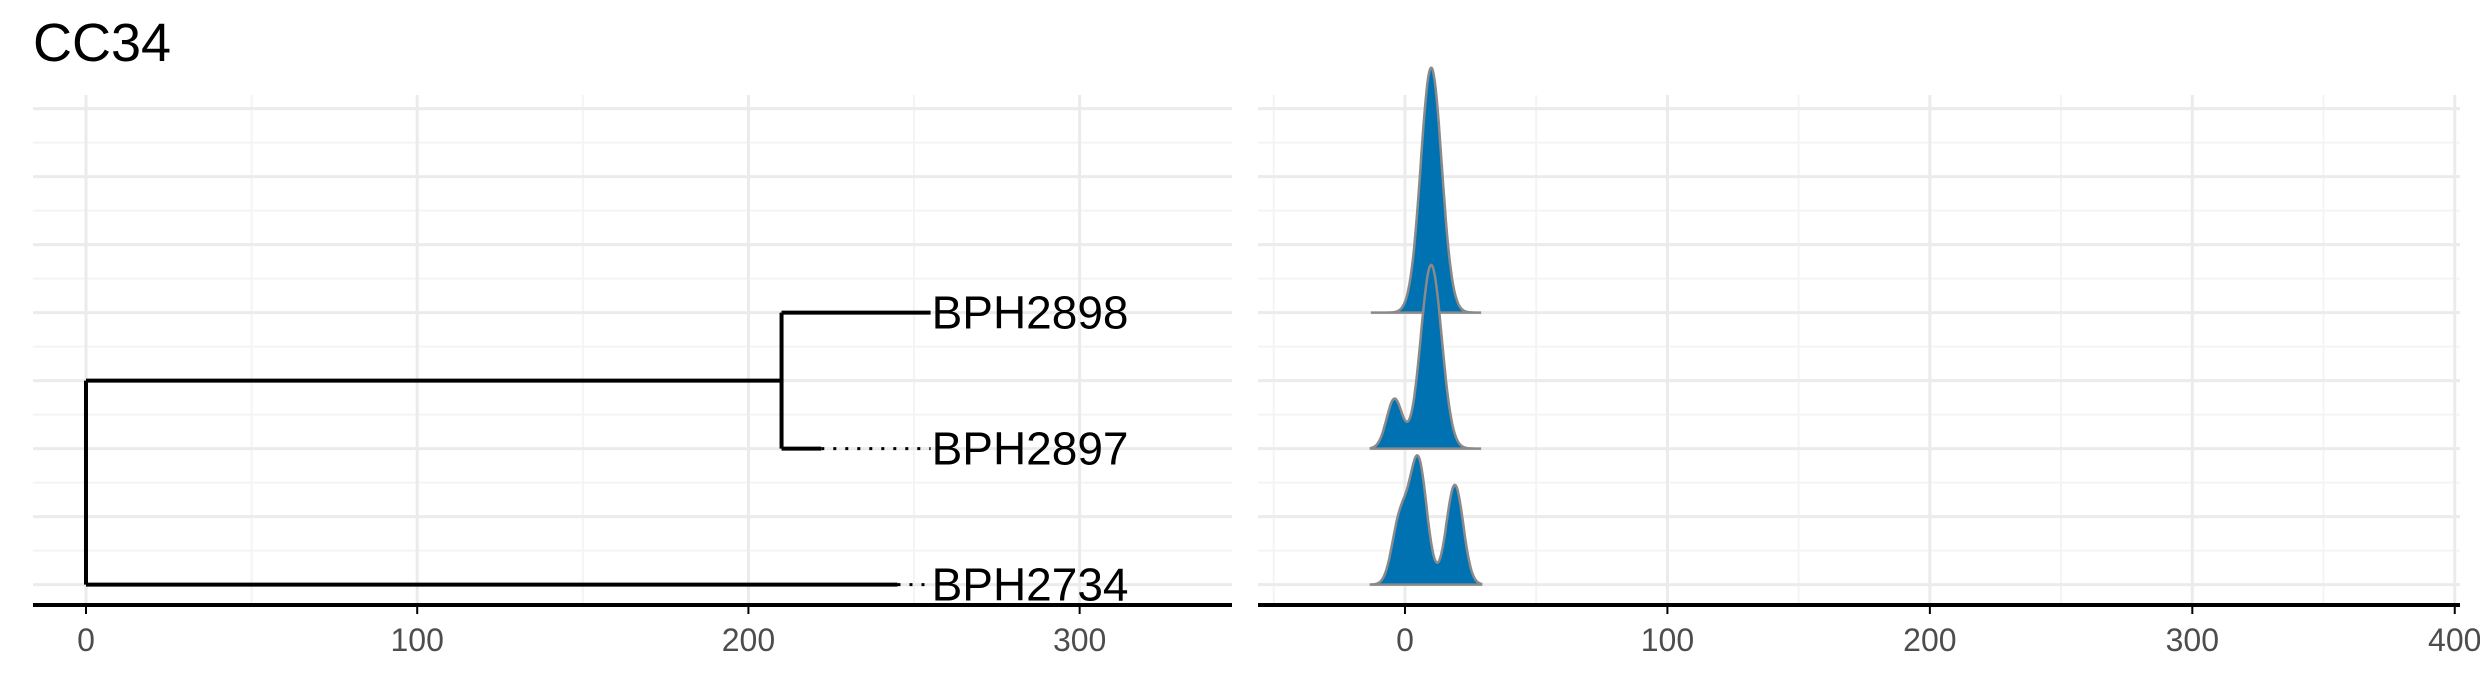  What do you see at coordinates (1030, 313) in the screenshot?
I see `tree-tip-label: BPH2898` at bounding box center [1030, 313].